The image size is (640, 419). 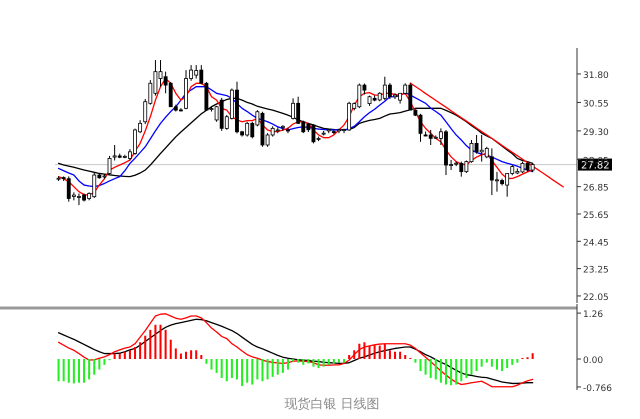 What do you see at coordinates (110, 165) in the screenshot?
I see `candlestick` at bounding box center [110, 165].